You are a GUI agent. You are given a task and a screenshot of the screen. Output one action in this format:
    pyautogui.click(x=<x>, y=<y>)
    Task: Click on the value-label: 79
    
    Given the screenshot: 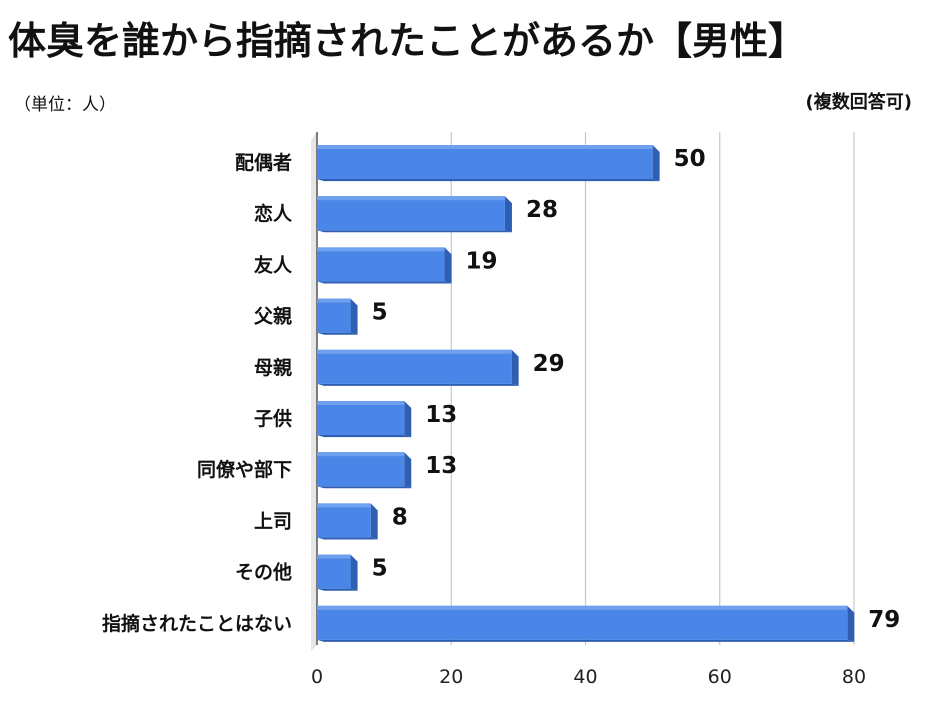 What is the action you would take?
    pyautogui.click(x=884, y=620)
    